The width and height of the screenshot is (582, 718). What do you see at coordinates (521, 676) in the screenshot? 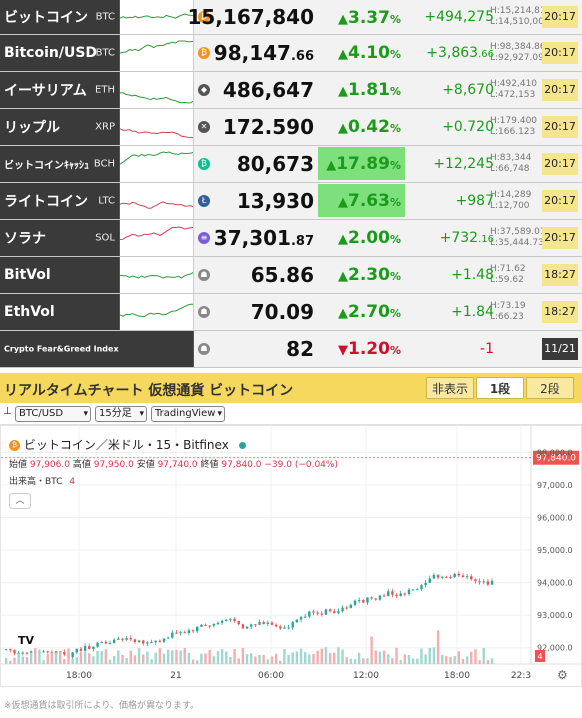
I see `x-tick-label: 22:3` at bounding box center [521, 676].